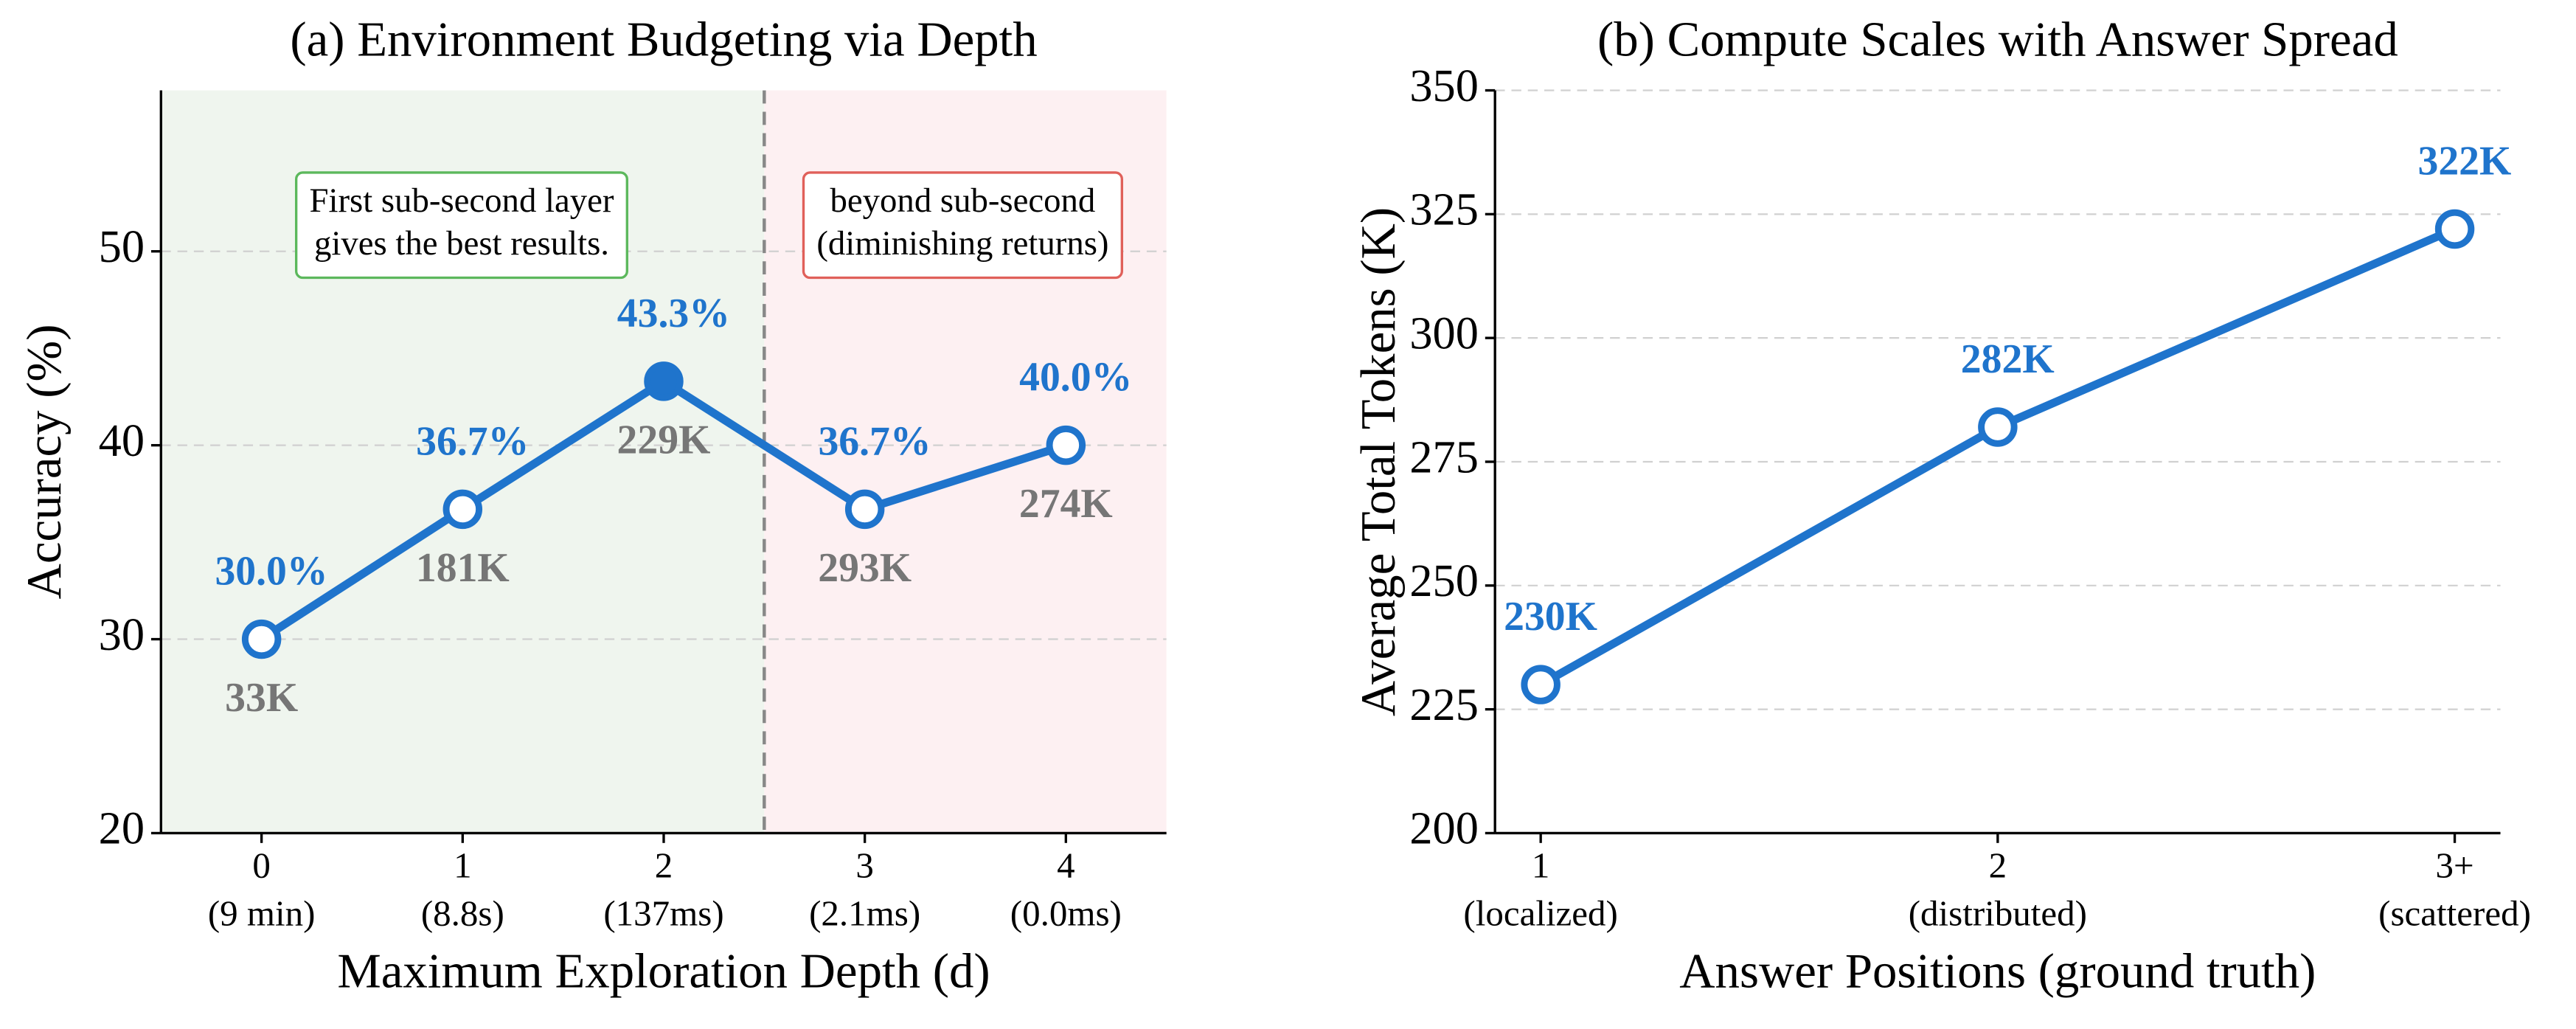 This screenshot has height=1029, width=2576. What do you see at coordinates (1444, 209) in the screenshot?
I see `y-tick-label: 325` at bounding box center [1444, 209].